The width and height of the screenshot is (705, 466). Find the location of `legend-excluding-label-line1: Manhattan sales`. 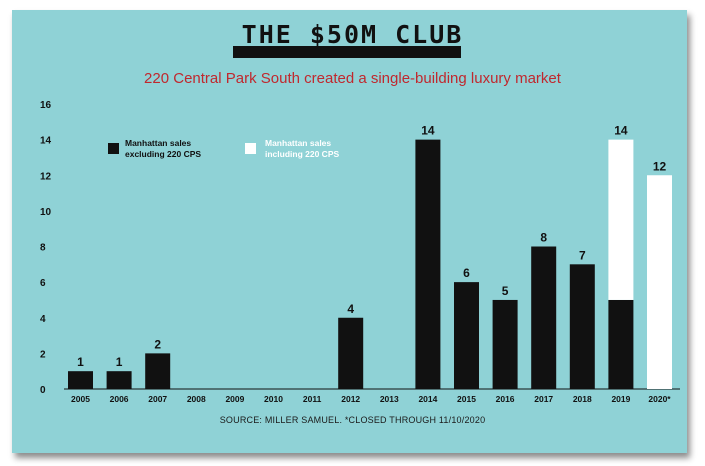

legend-excluding-label-line1: Manhattan sales is located at coordinates (158, 143).